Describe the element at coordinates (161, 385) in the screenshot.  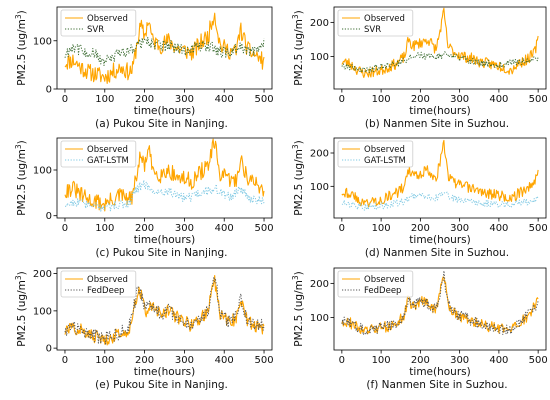
I see `subplot-caption: (e) Pukou Site in Nanjing.` at that location.